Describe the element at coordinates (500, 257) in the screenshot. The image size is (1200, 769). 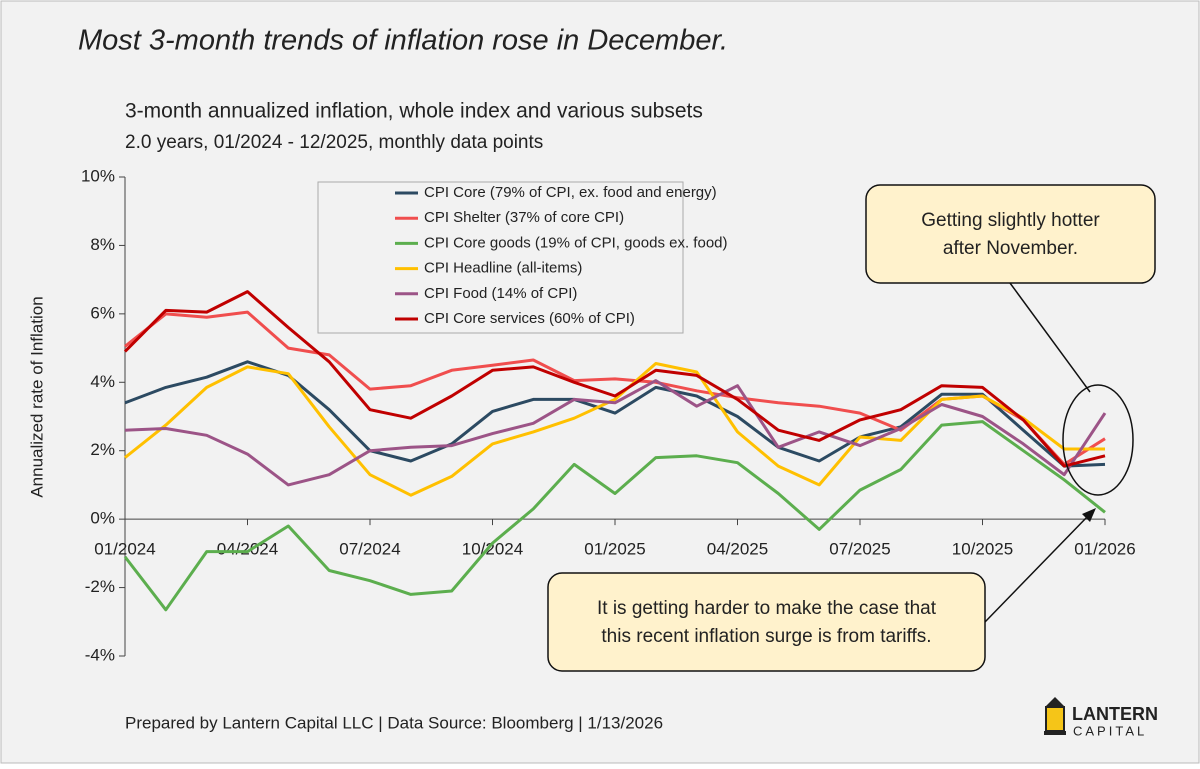
I see `legend-box` at that location.